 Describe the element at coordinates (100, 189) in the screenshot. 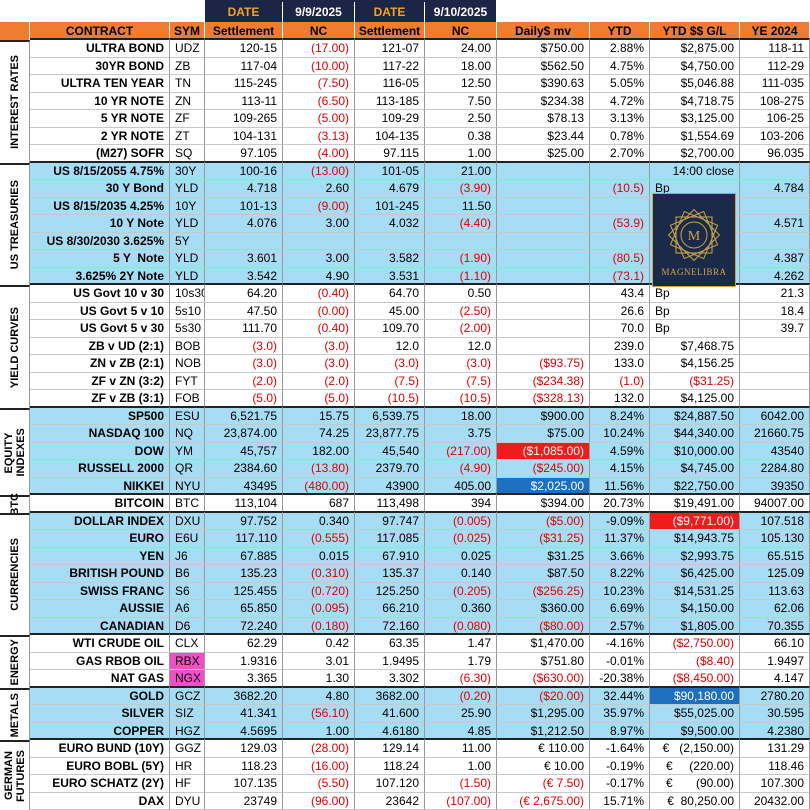

I see `contract-name: 30 Y Bond` at that location.